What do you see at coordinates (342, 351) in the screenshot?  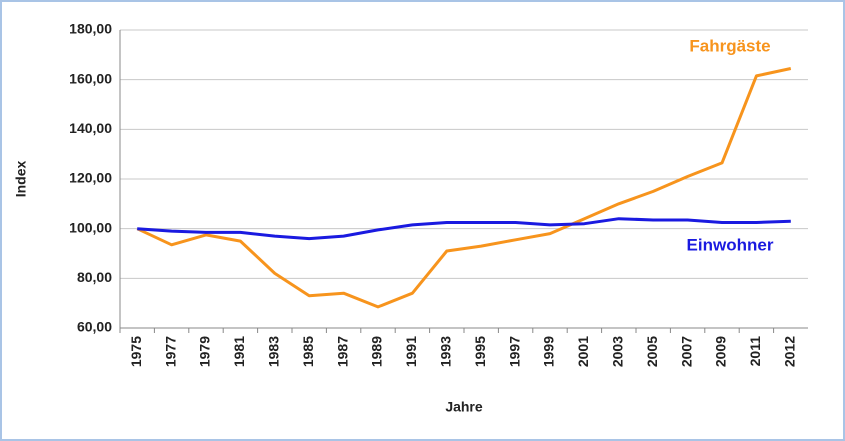 I see `x-tick-label: 1987` at bounding box center [342, 351].